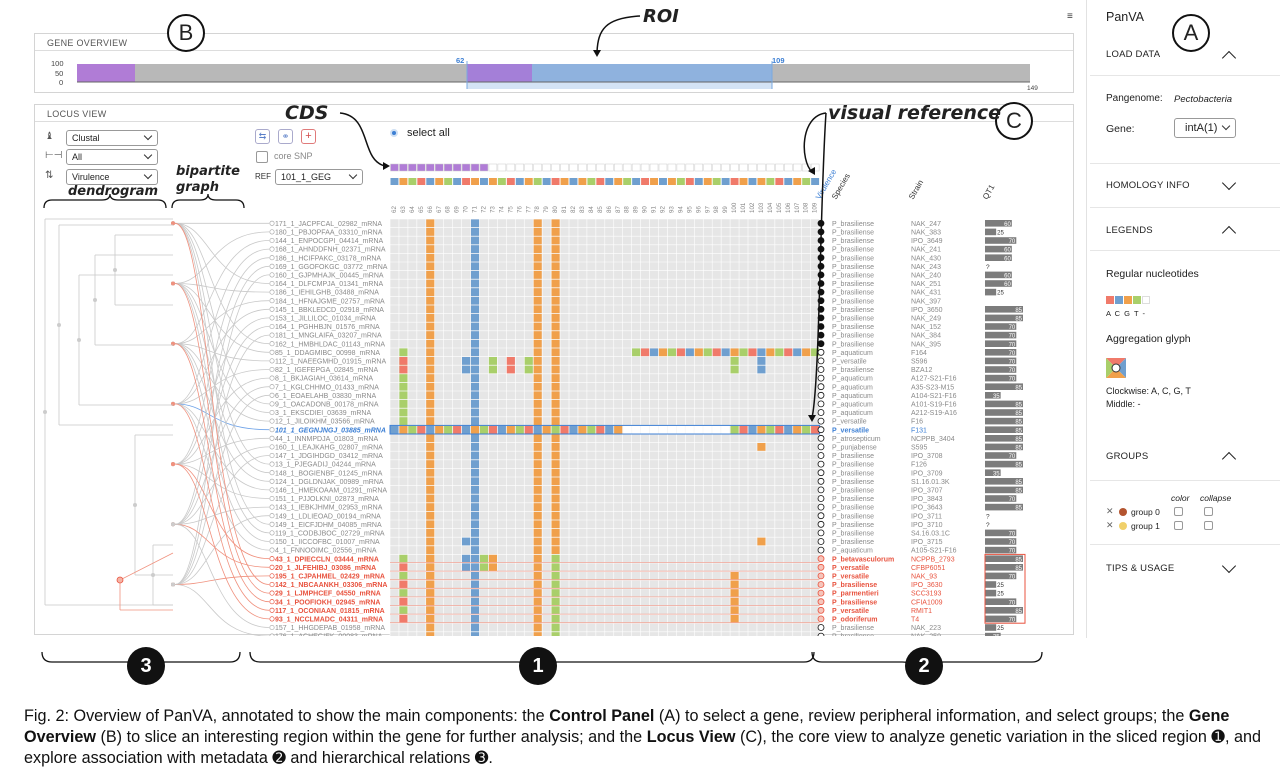 Image resolution: width=1280 pixels, height=774 pixels. I want to click on strain-label: NAK_93, so click(924, 577).